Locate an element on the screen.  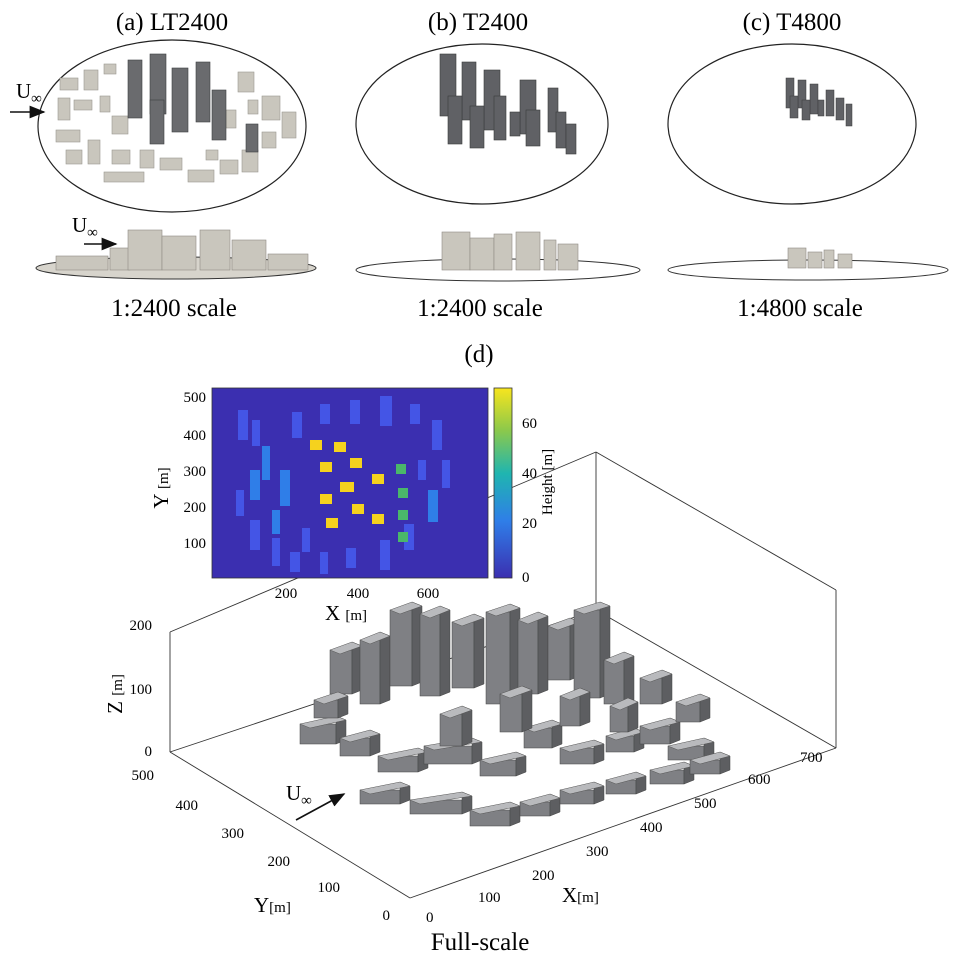
y-tick: 0 is located at coordinates (387, 916).